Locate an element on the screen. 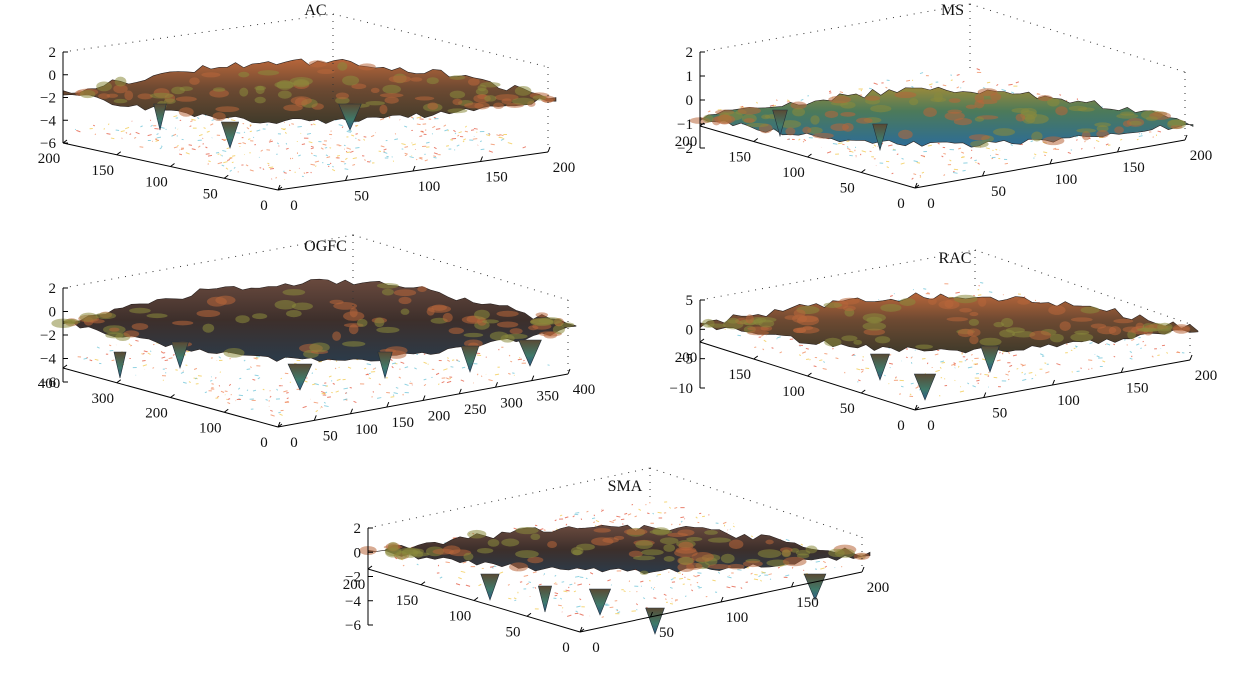 This screenshot has height=697, width=1259. surface-panel-ms: MS 2 1 0 −1 −2 0 50 100 150 200 0 50 100 150 200 is located at coordinates (944, 107).